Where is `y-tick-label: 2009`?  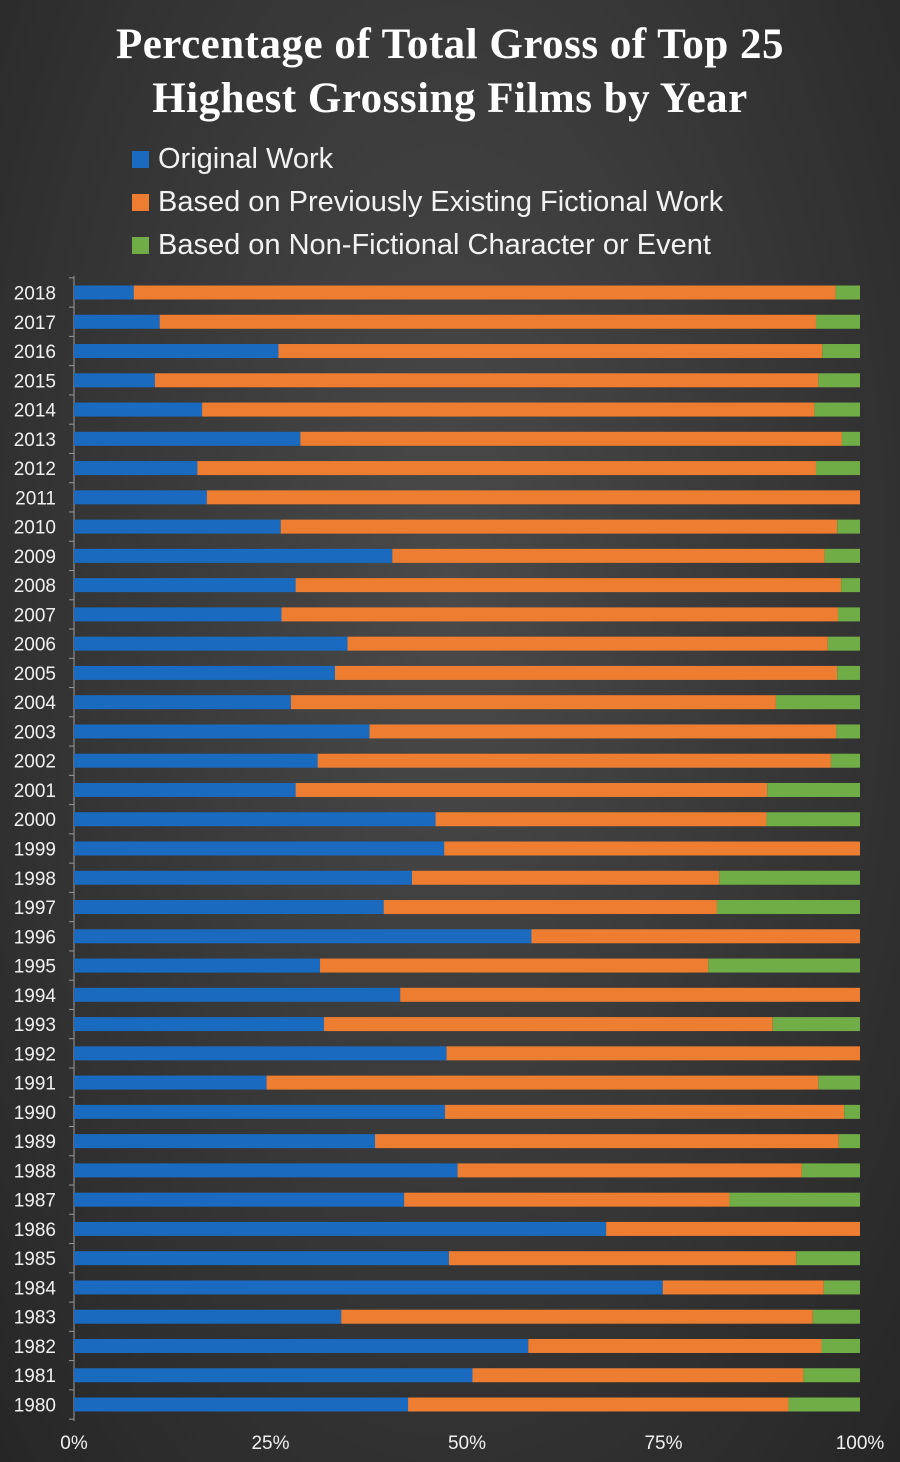
y-tick-label: 2009 is located at coordinates (35, 557).